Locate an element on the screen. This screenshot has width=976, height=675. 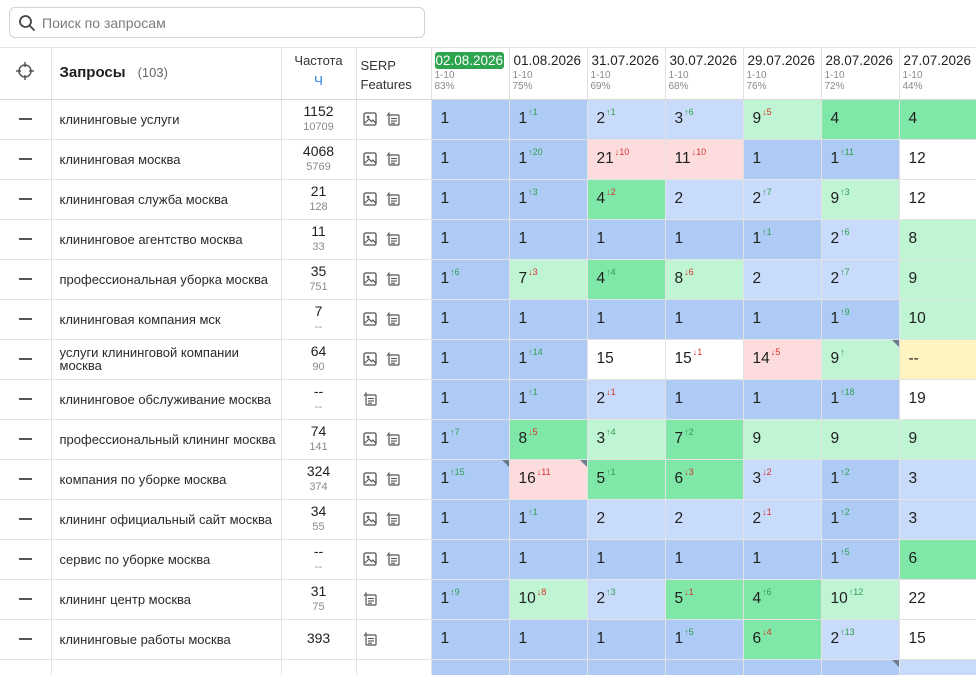
query-text: клининговые работы москва is located at coordinates (166, 639).